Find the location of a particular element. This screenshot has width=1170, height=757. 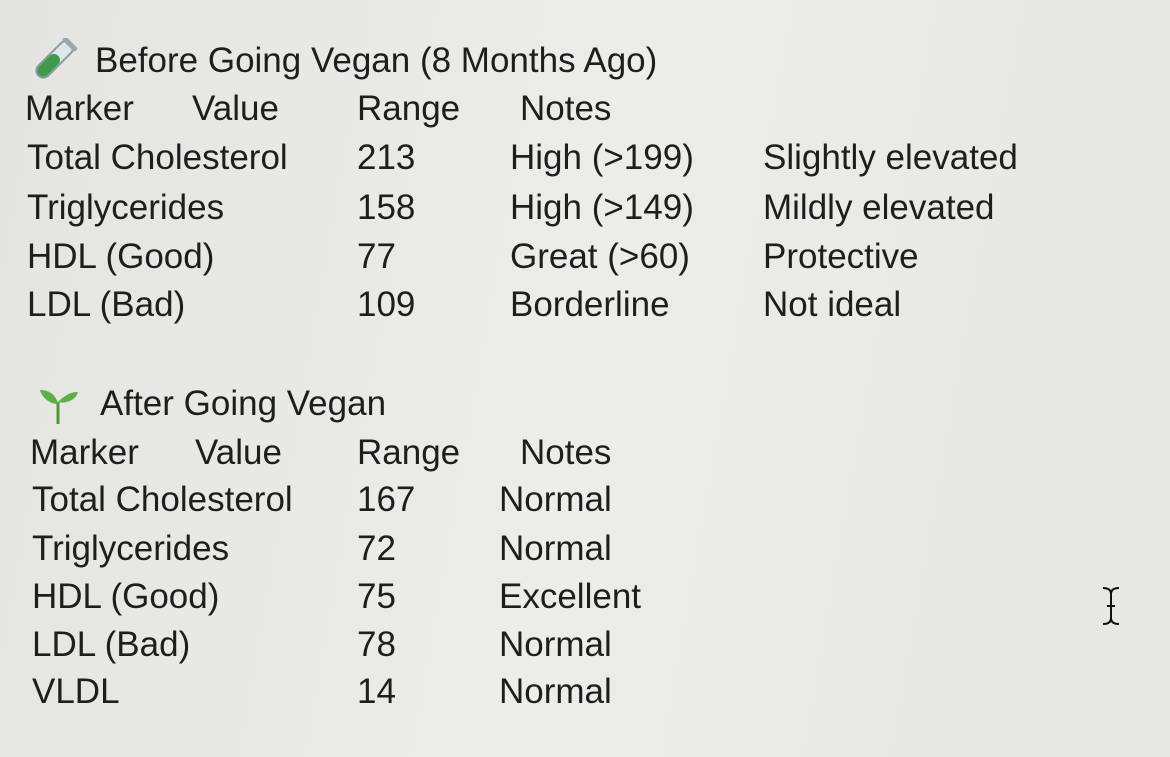

seedling-icon is located at coordinates (59, 407).